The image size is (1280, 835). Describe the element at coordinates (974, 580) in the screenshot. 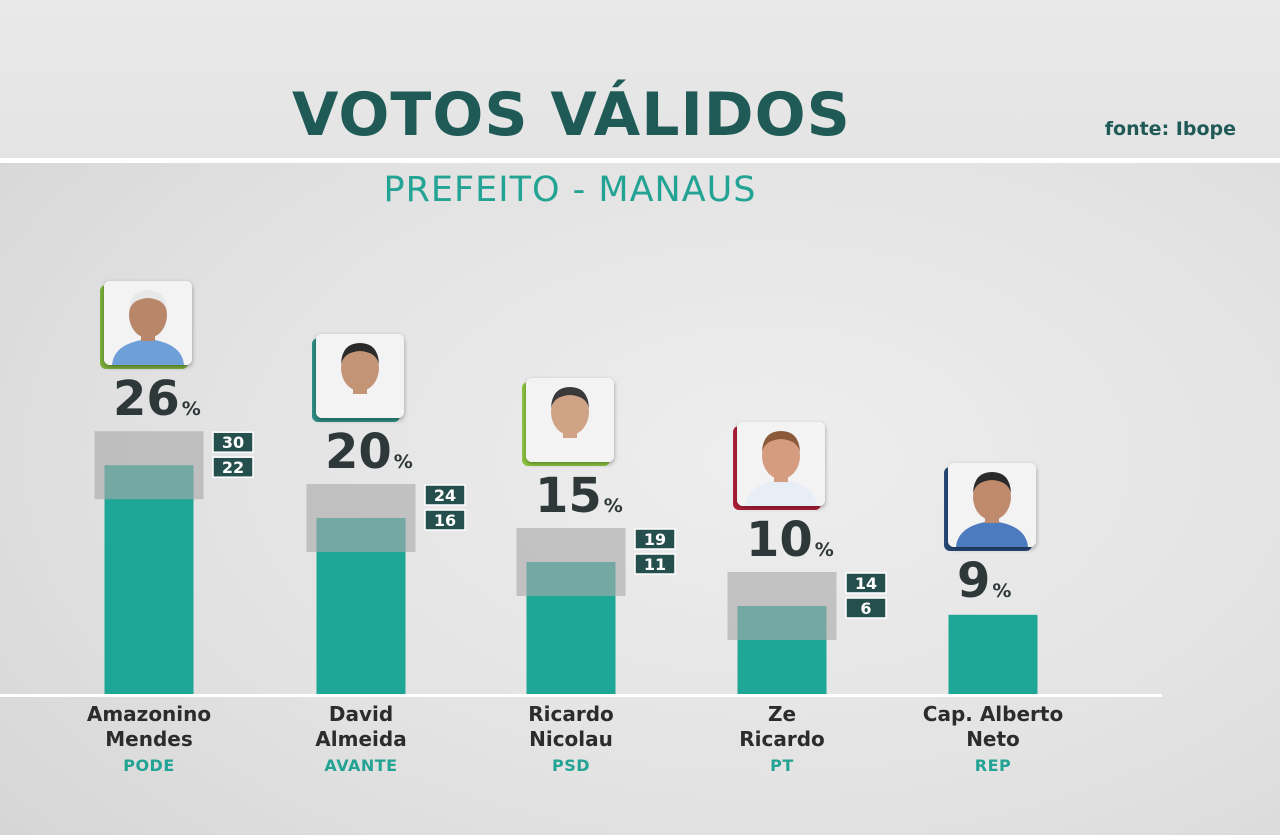

I see `value-number: 9` at that location.